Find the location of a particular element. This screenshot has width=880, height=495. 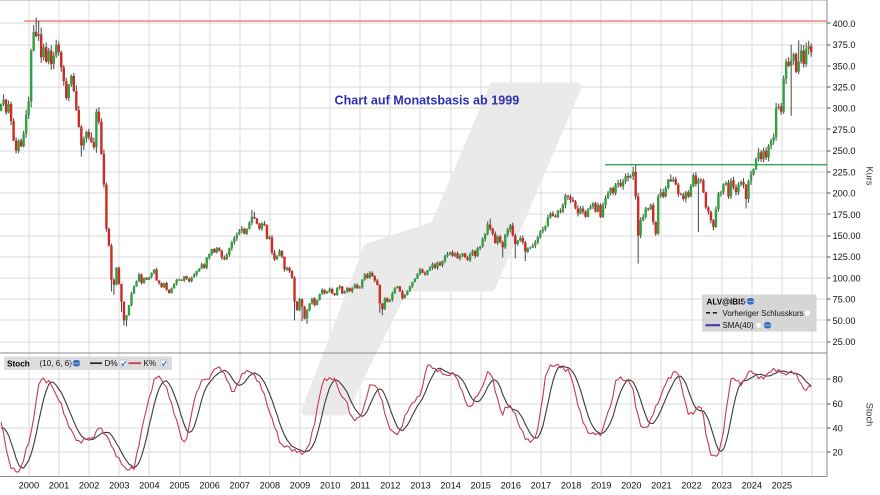

svg-text: 50.00 is located at coordinates (844, 321).